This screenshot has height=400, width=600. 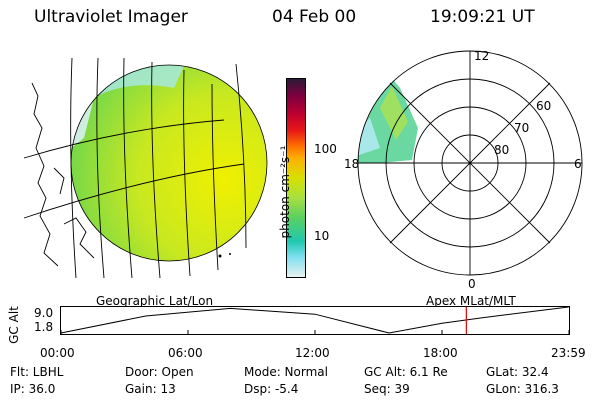 What do you see at coordinates (521, 128) in the screenshot?
I see `mlat-70-label: 70` at bounding box center [521, 128].